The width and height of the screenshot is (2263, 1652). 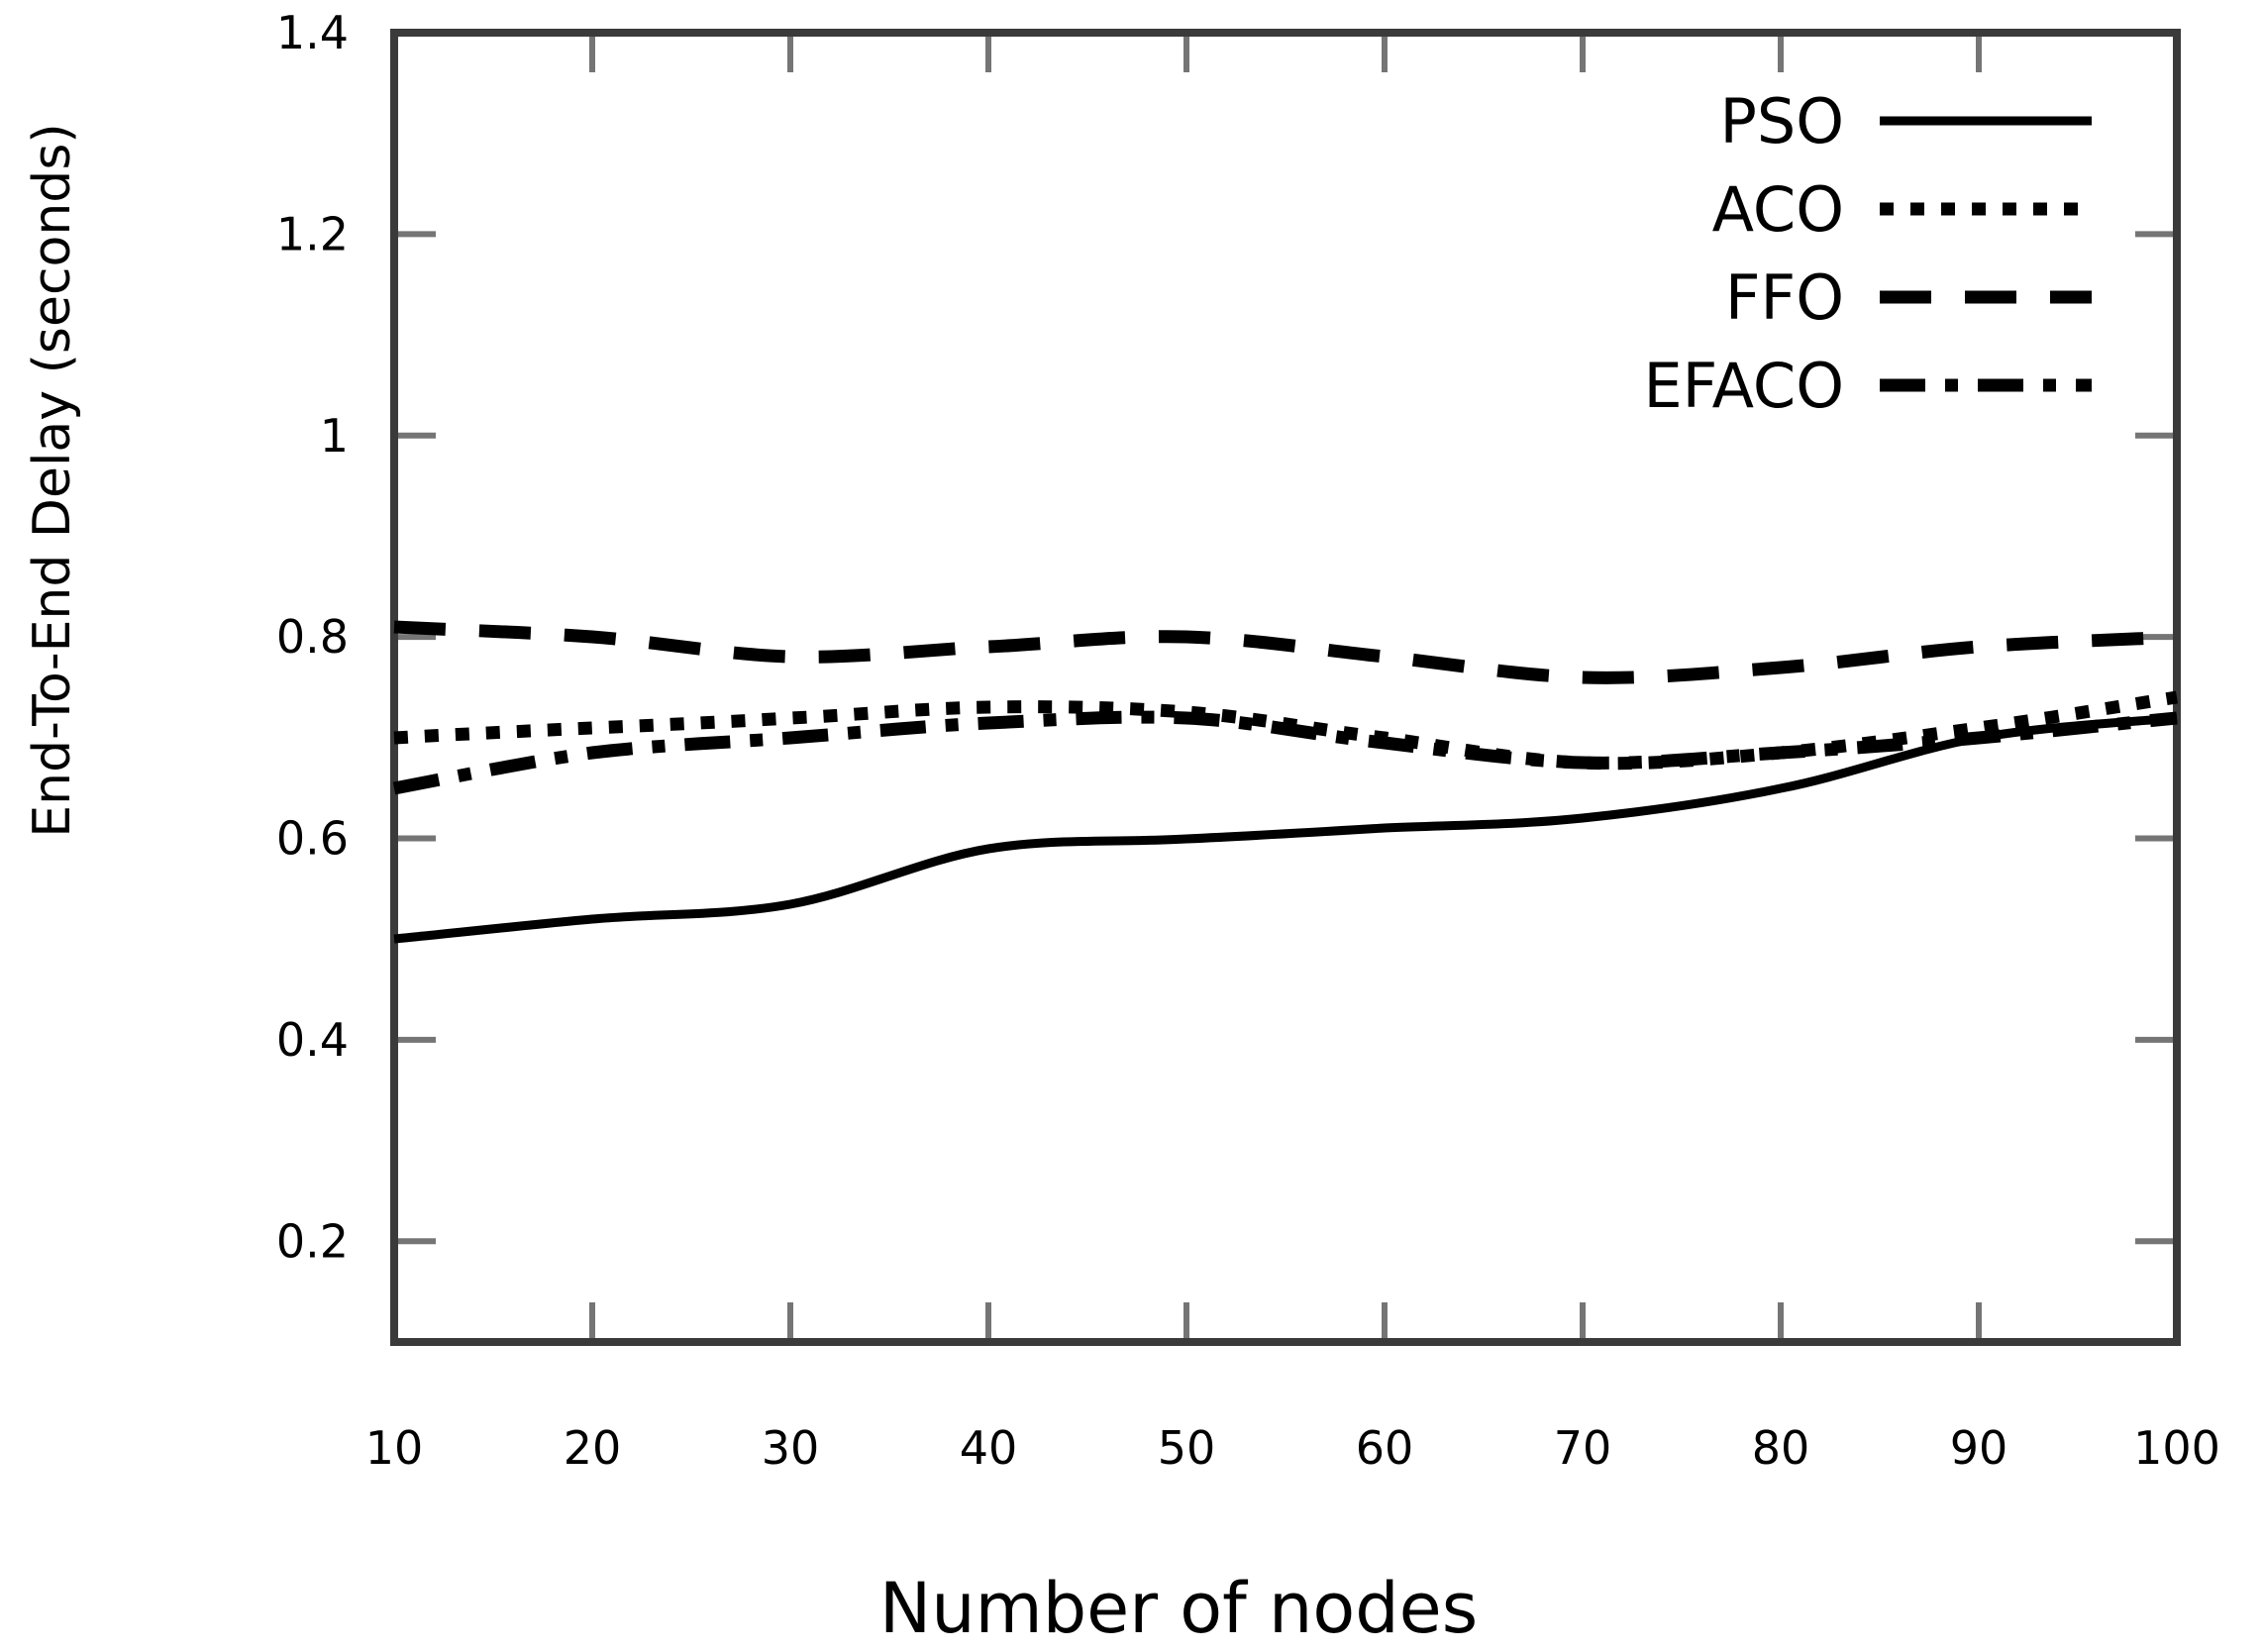 I want to click on series-line-efaco, so click(x=1285, y=752).